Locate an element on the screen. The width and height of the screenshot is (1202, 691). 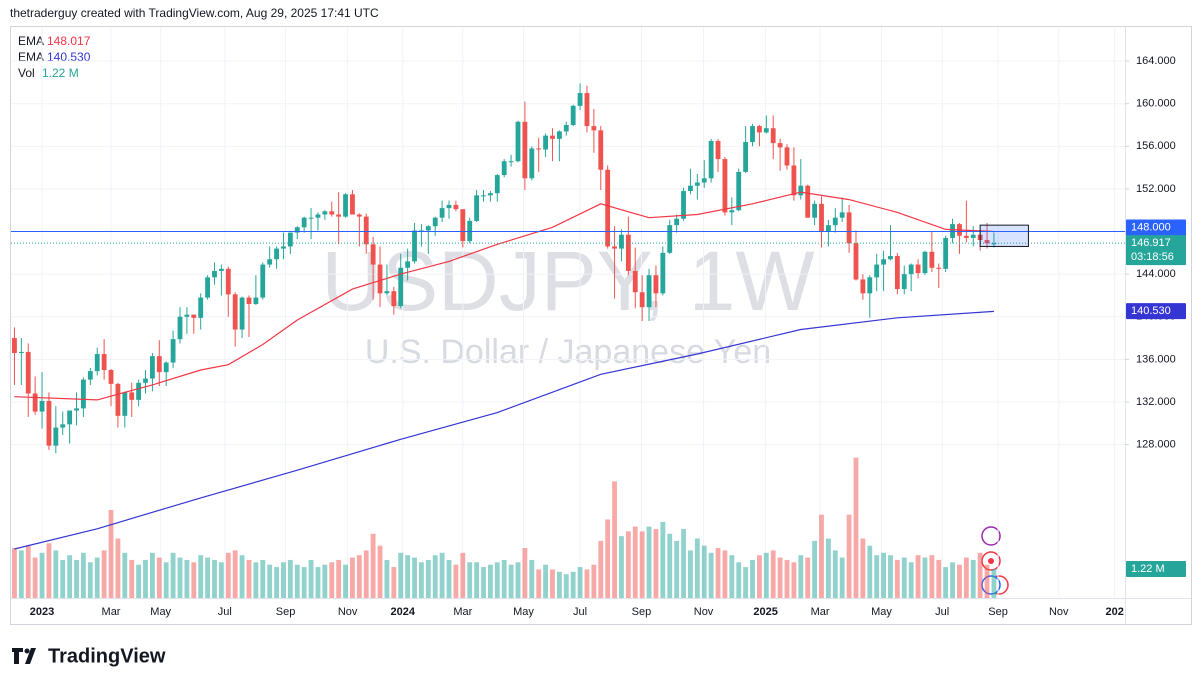
x-tick-label: 2023 is located at coordinates (42, 612).